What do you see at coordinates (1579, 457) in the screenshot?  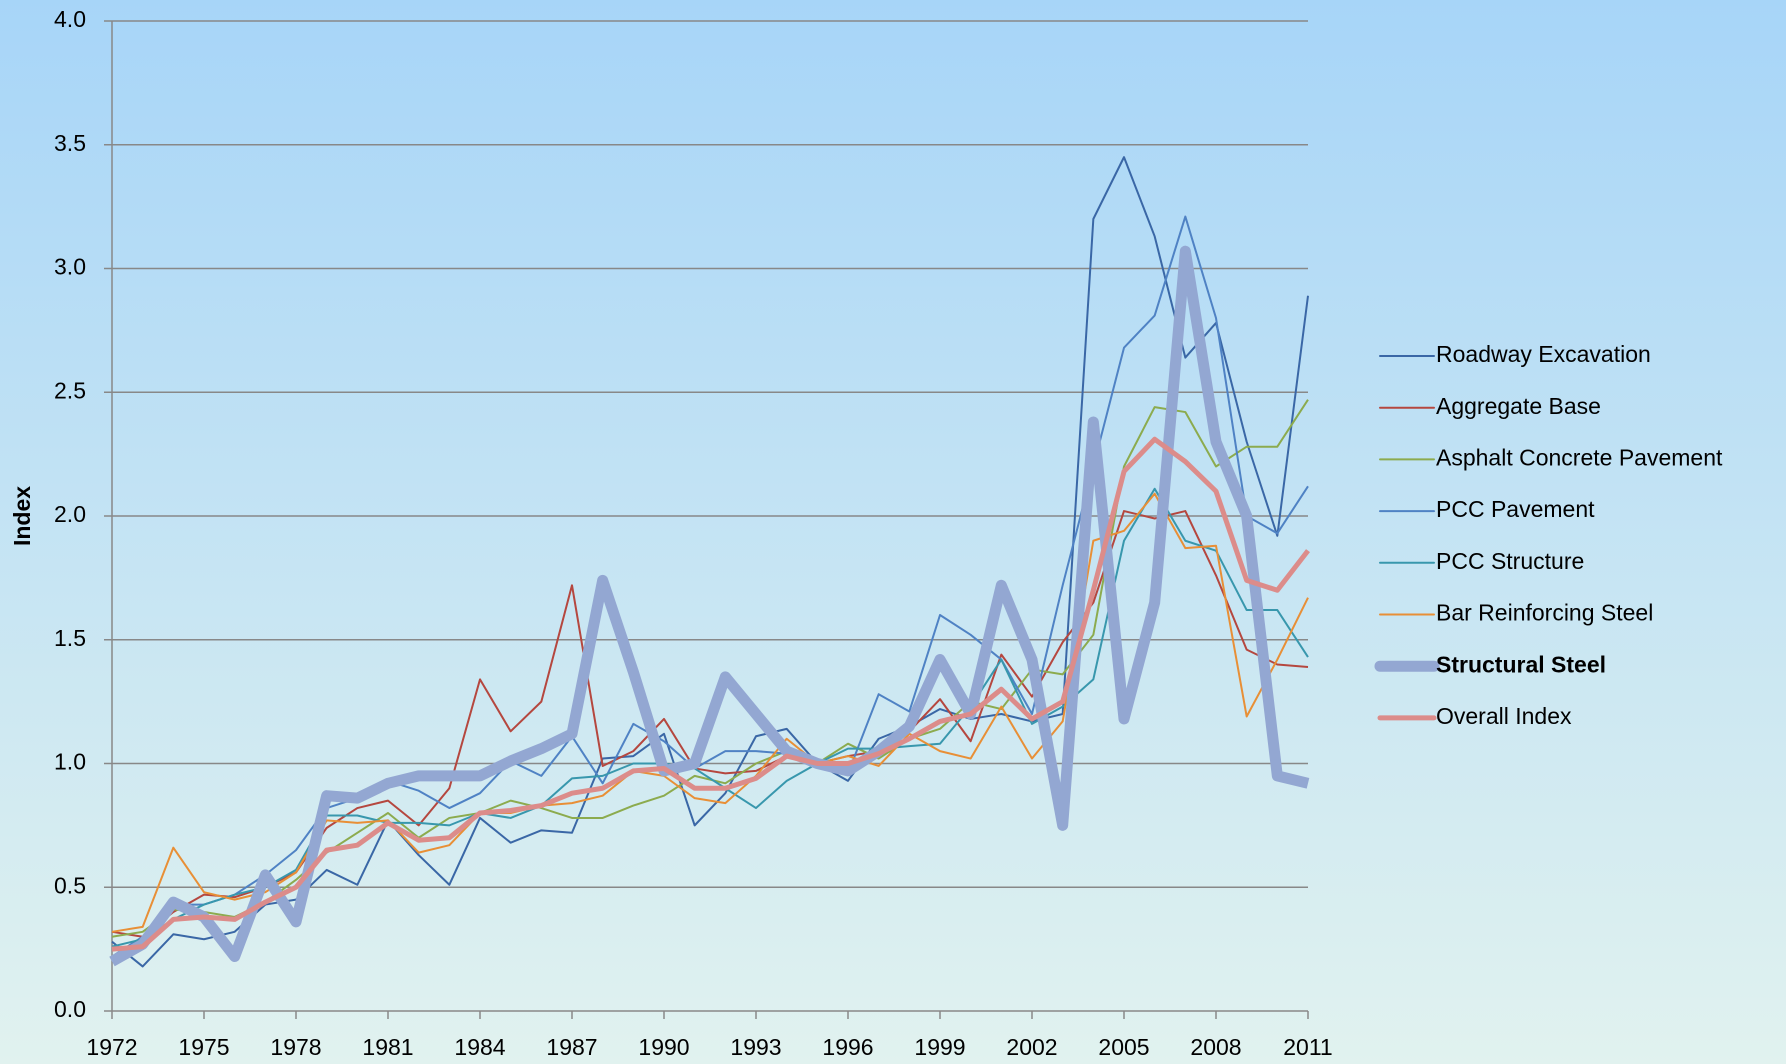 I see `legend-label: Asphalt Concrete Pavement` at bounding box center [1579, 457].